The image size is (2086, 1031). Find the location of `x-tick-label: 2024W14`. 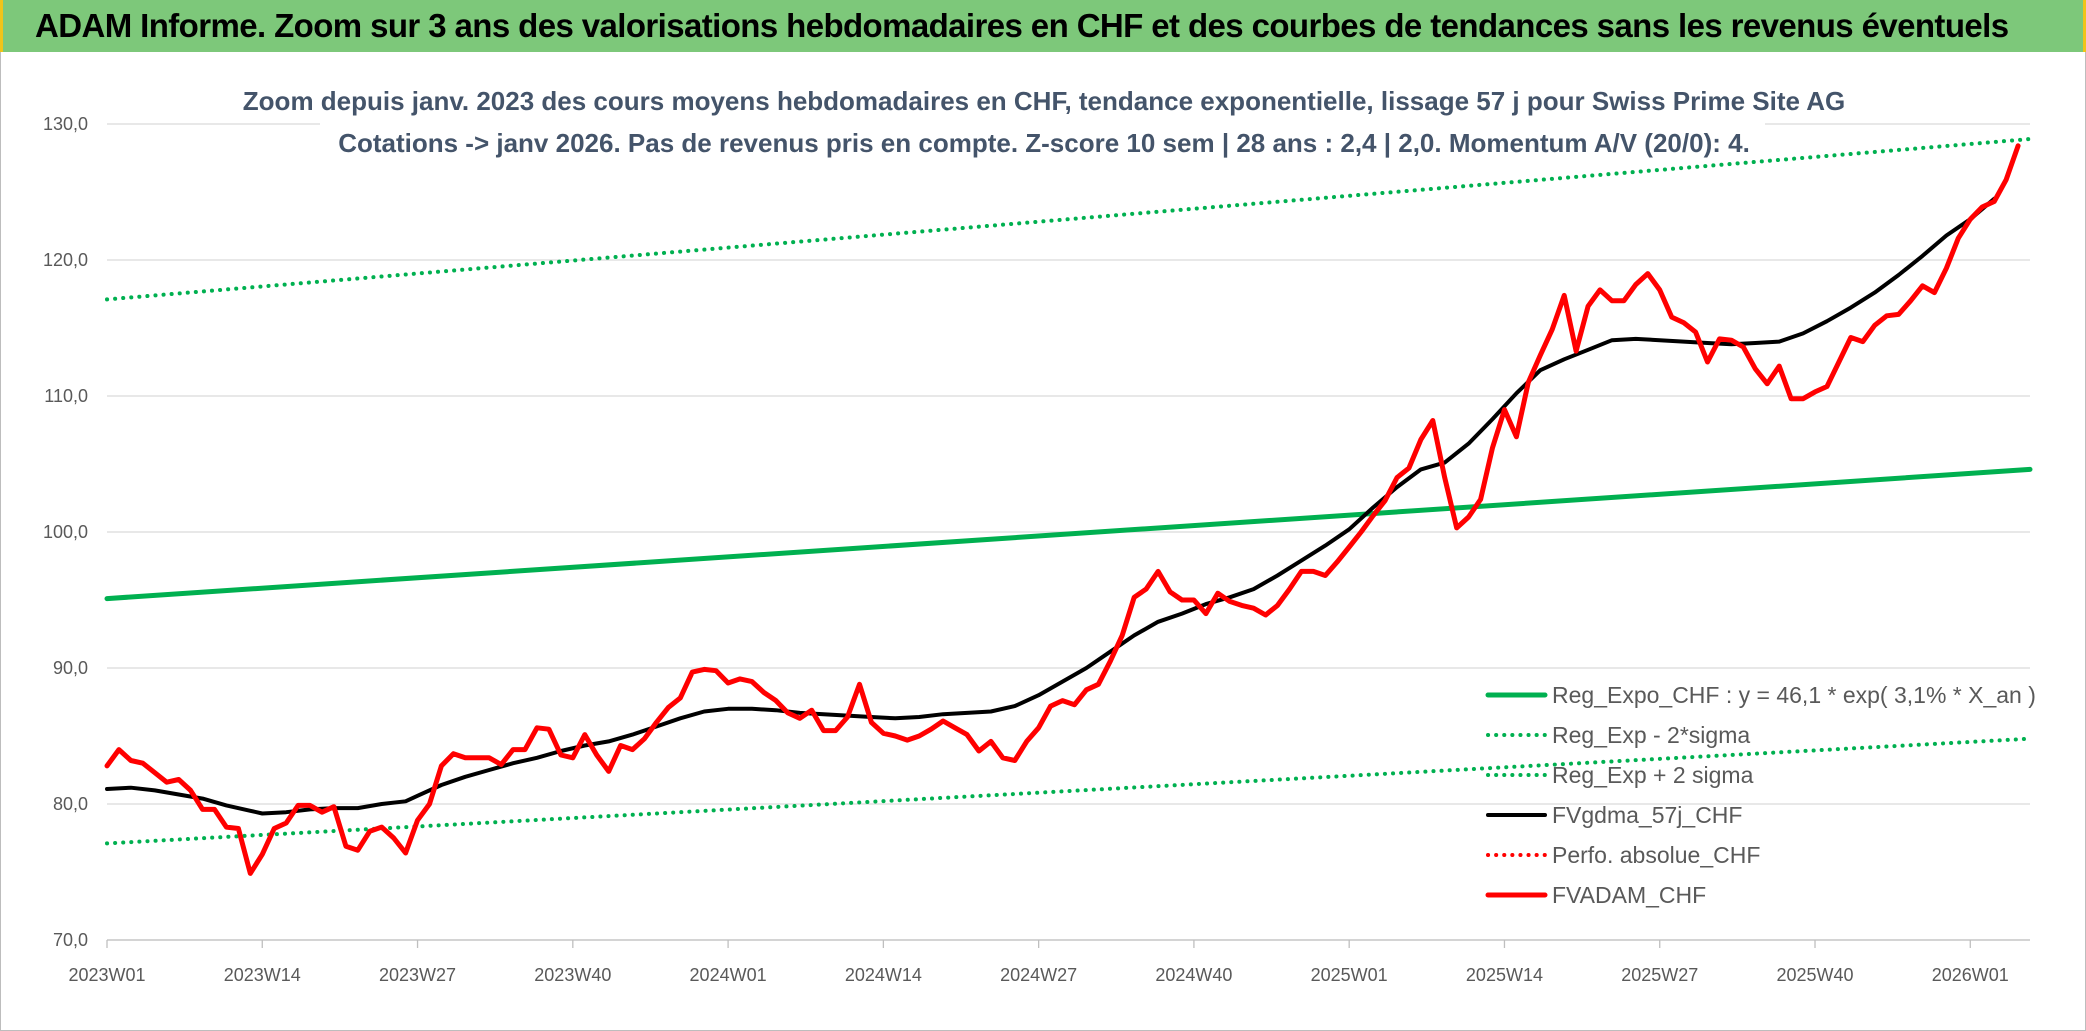

x-tick-label: 2024W14 is located at coordinates (883, 975).